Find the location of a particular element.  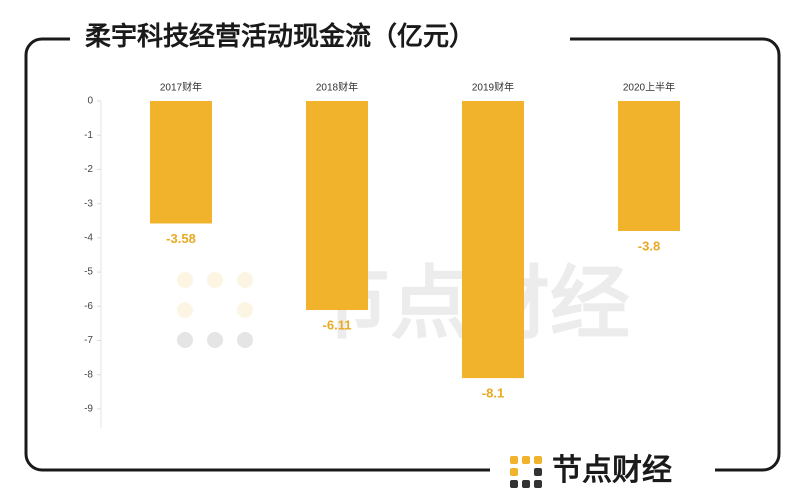

y-tick-label: -7 is located at coordinates (88, 340).